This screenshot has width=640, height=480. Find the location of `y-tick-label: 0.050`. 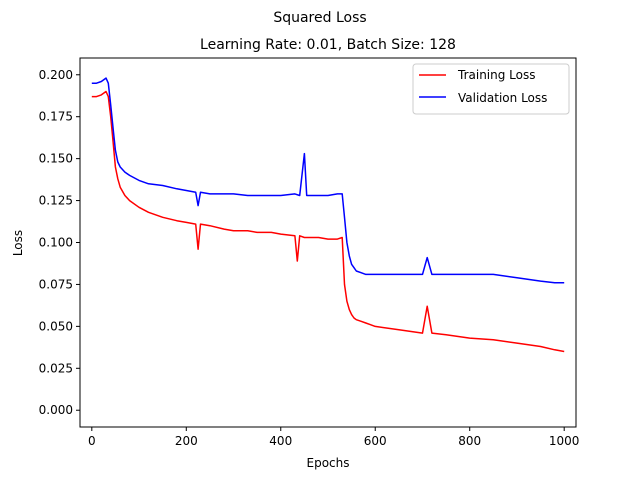

y-tick-label: 0.050 is located at coordinates (56, 326).